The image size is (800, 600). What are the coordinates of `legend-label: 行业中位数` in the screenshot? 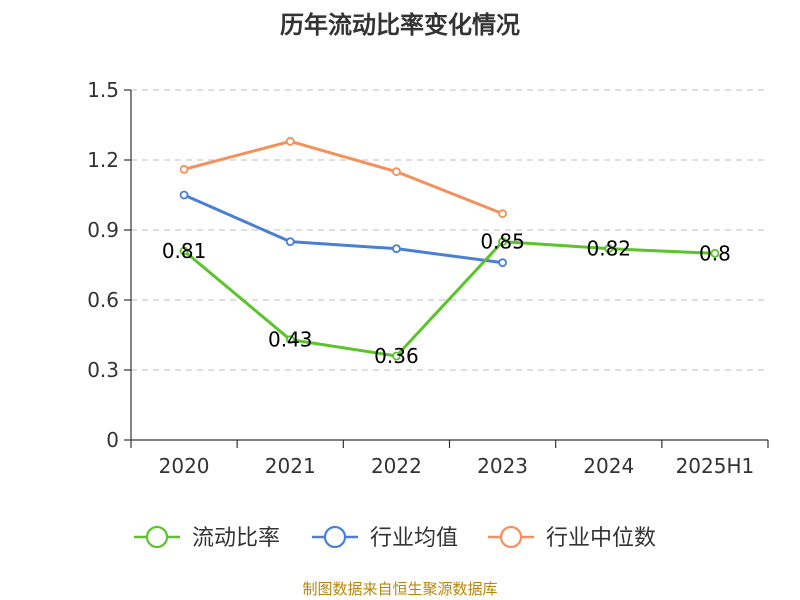 It's located at (601, 538).